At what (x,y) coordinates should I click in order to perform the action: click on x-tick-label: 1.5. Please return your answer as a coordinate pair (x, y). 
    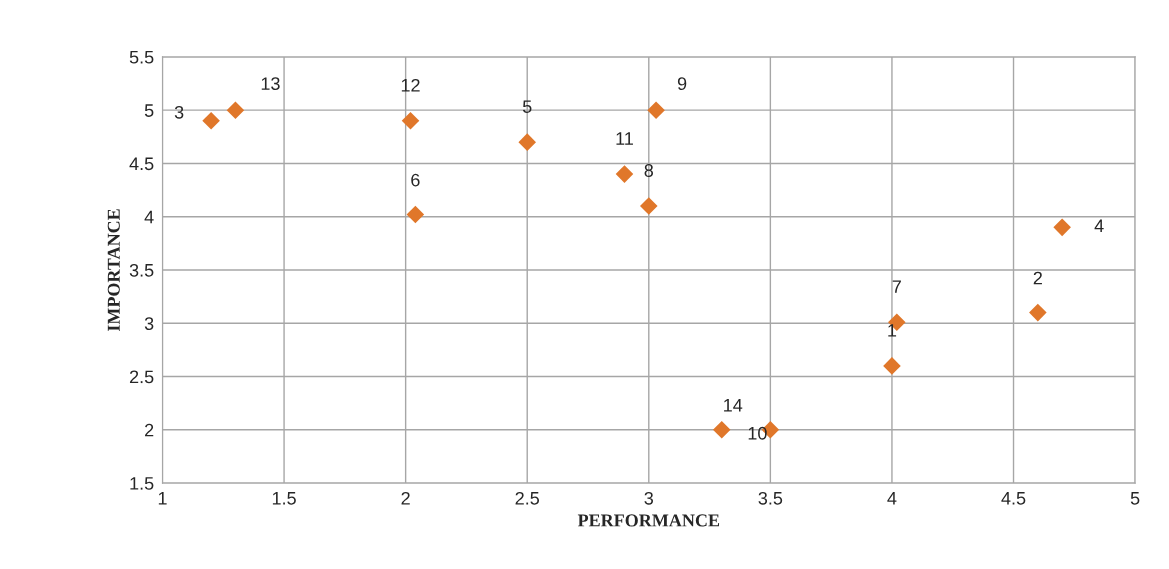
    Looking at the image, I should click on (284, 498).